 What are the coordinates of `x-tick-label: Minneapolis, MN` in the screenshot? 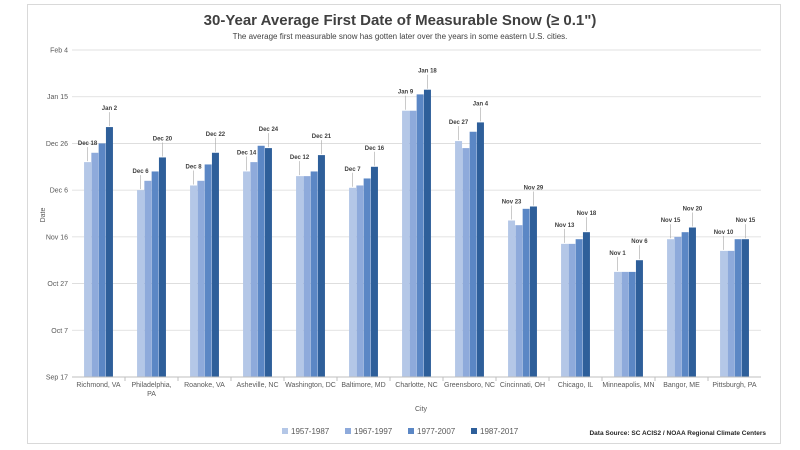 It's located at (628, 385).